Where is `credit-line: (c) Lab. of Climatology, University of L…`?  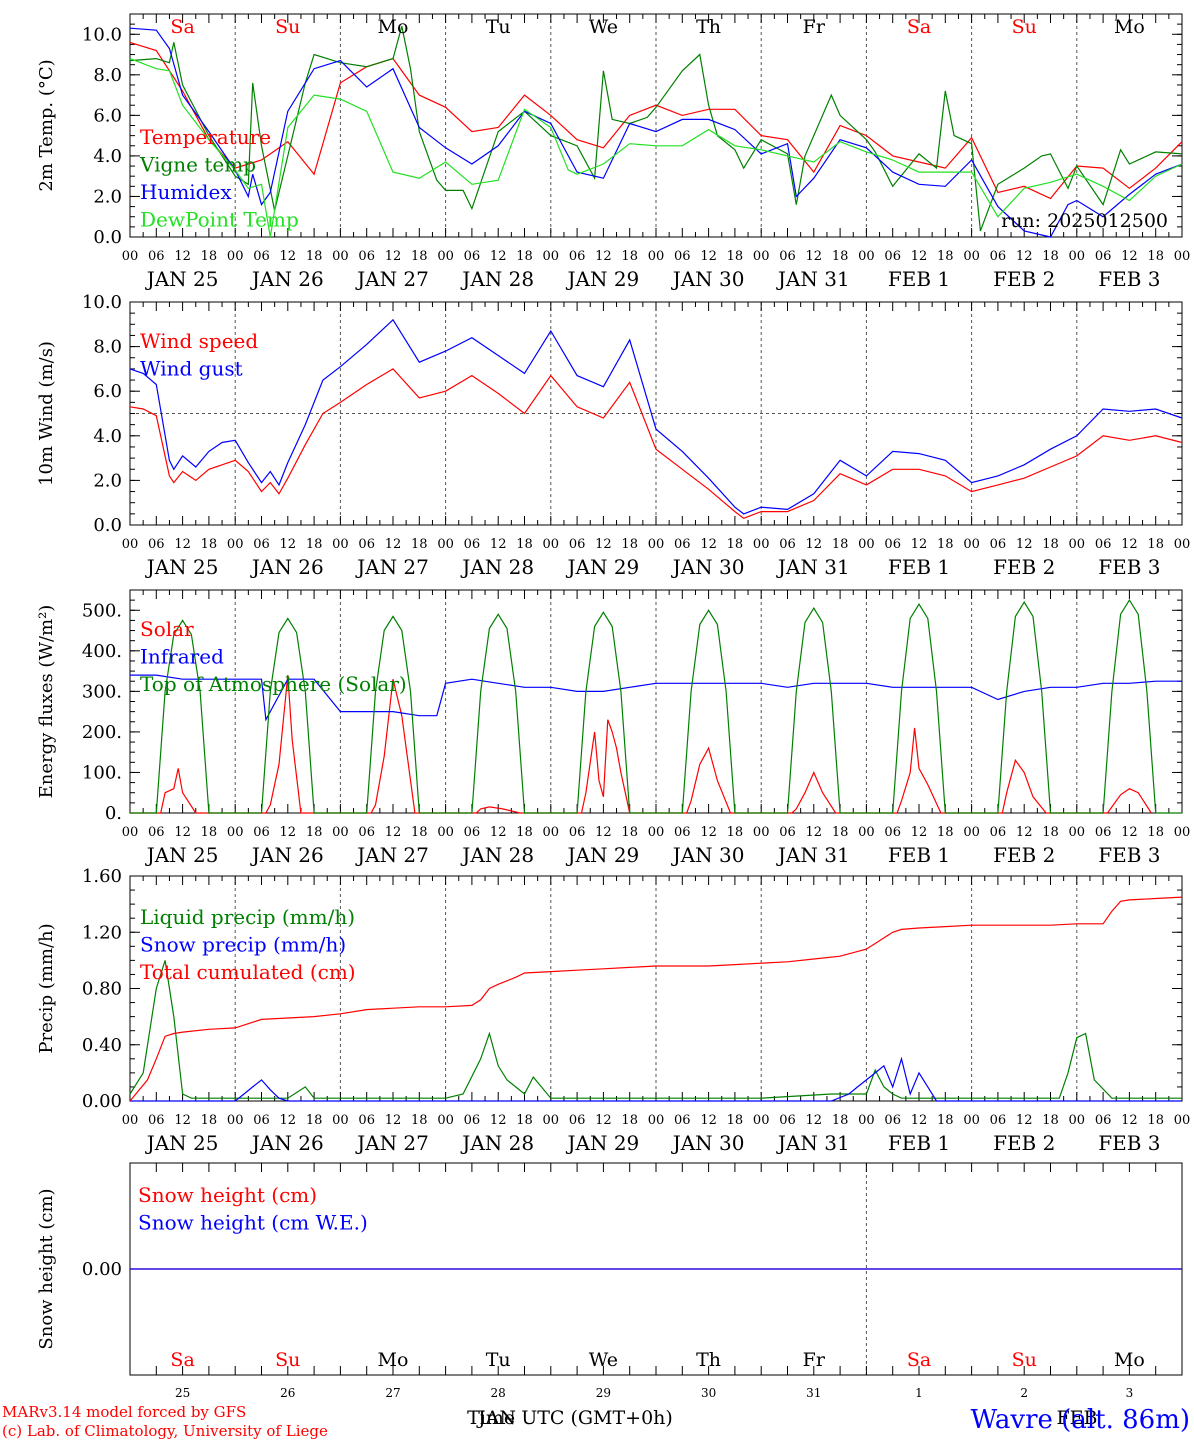
credit-line: (c) Lab. of Climatology, University of L… is located at coordinates (165, 1431).